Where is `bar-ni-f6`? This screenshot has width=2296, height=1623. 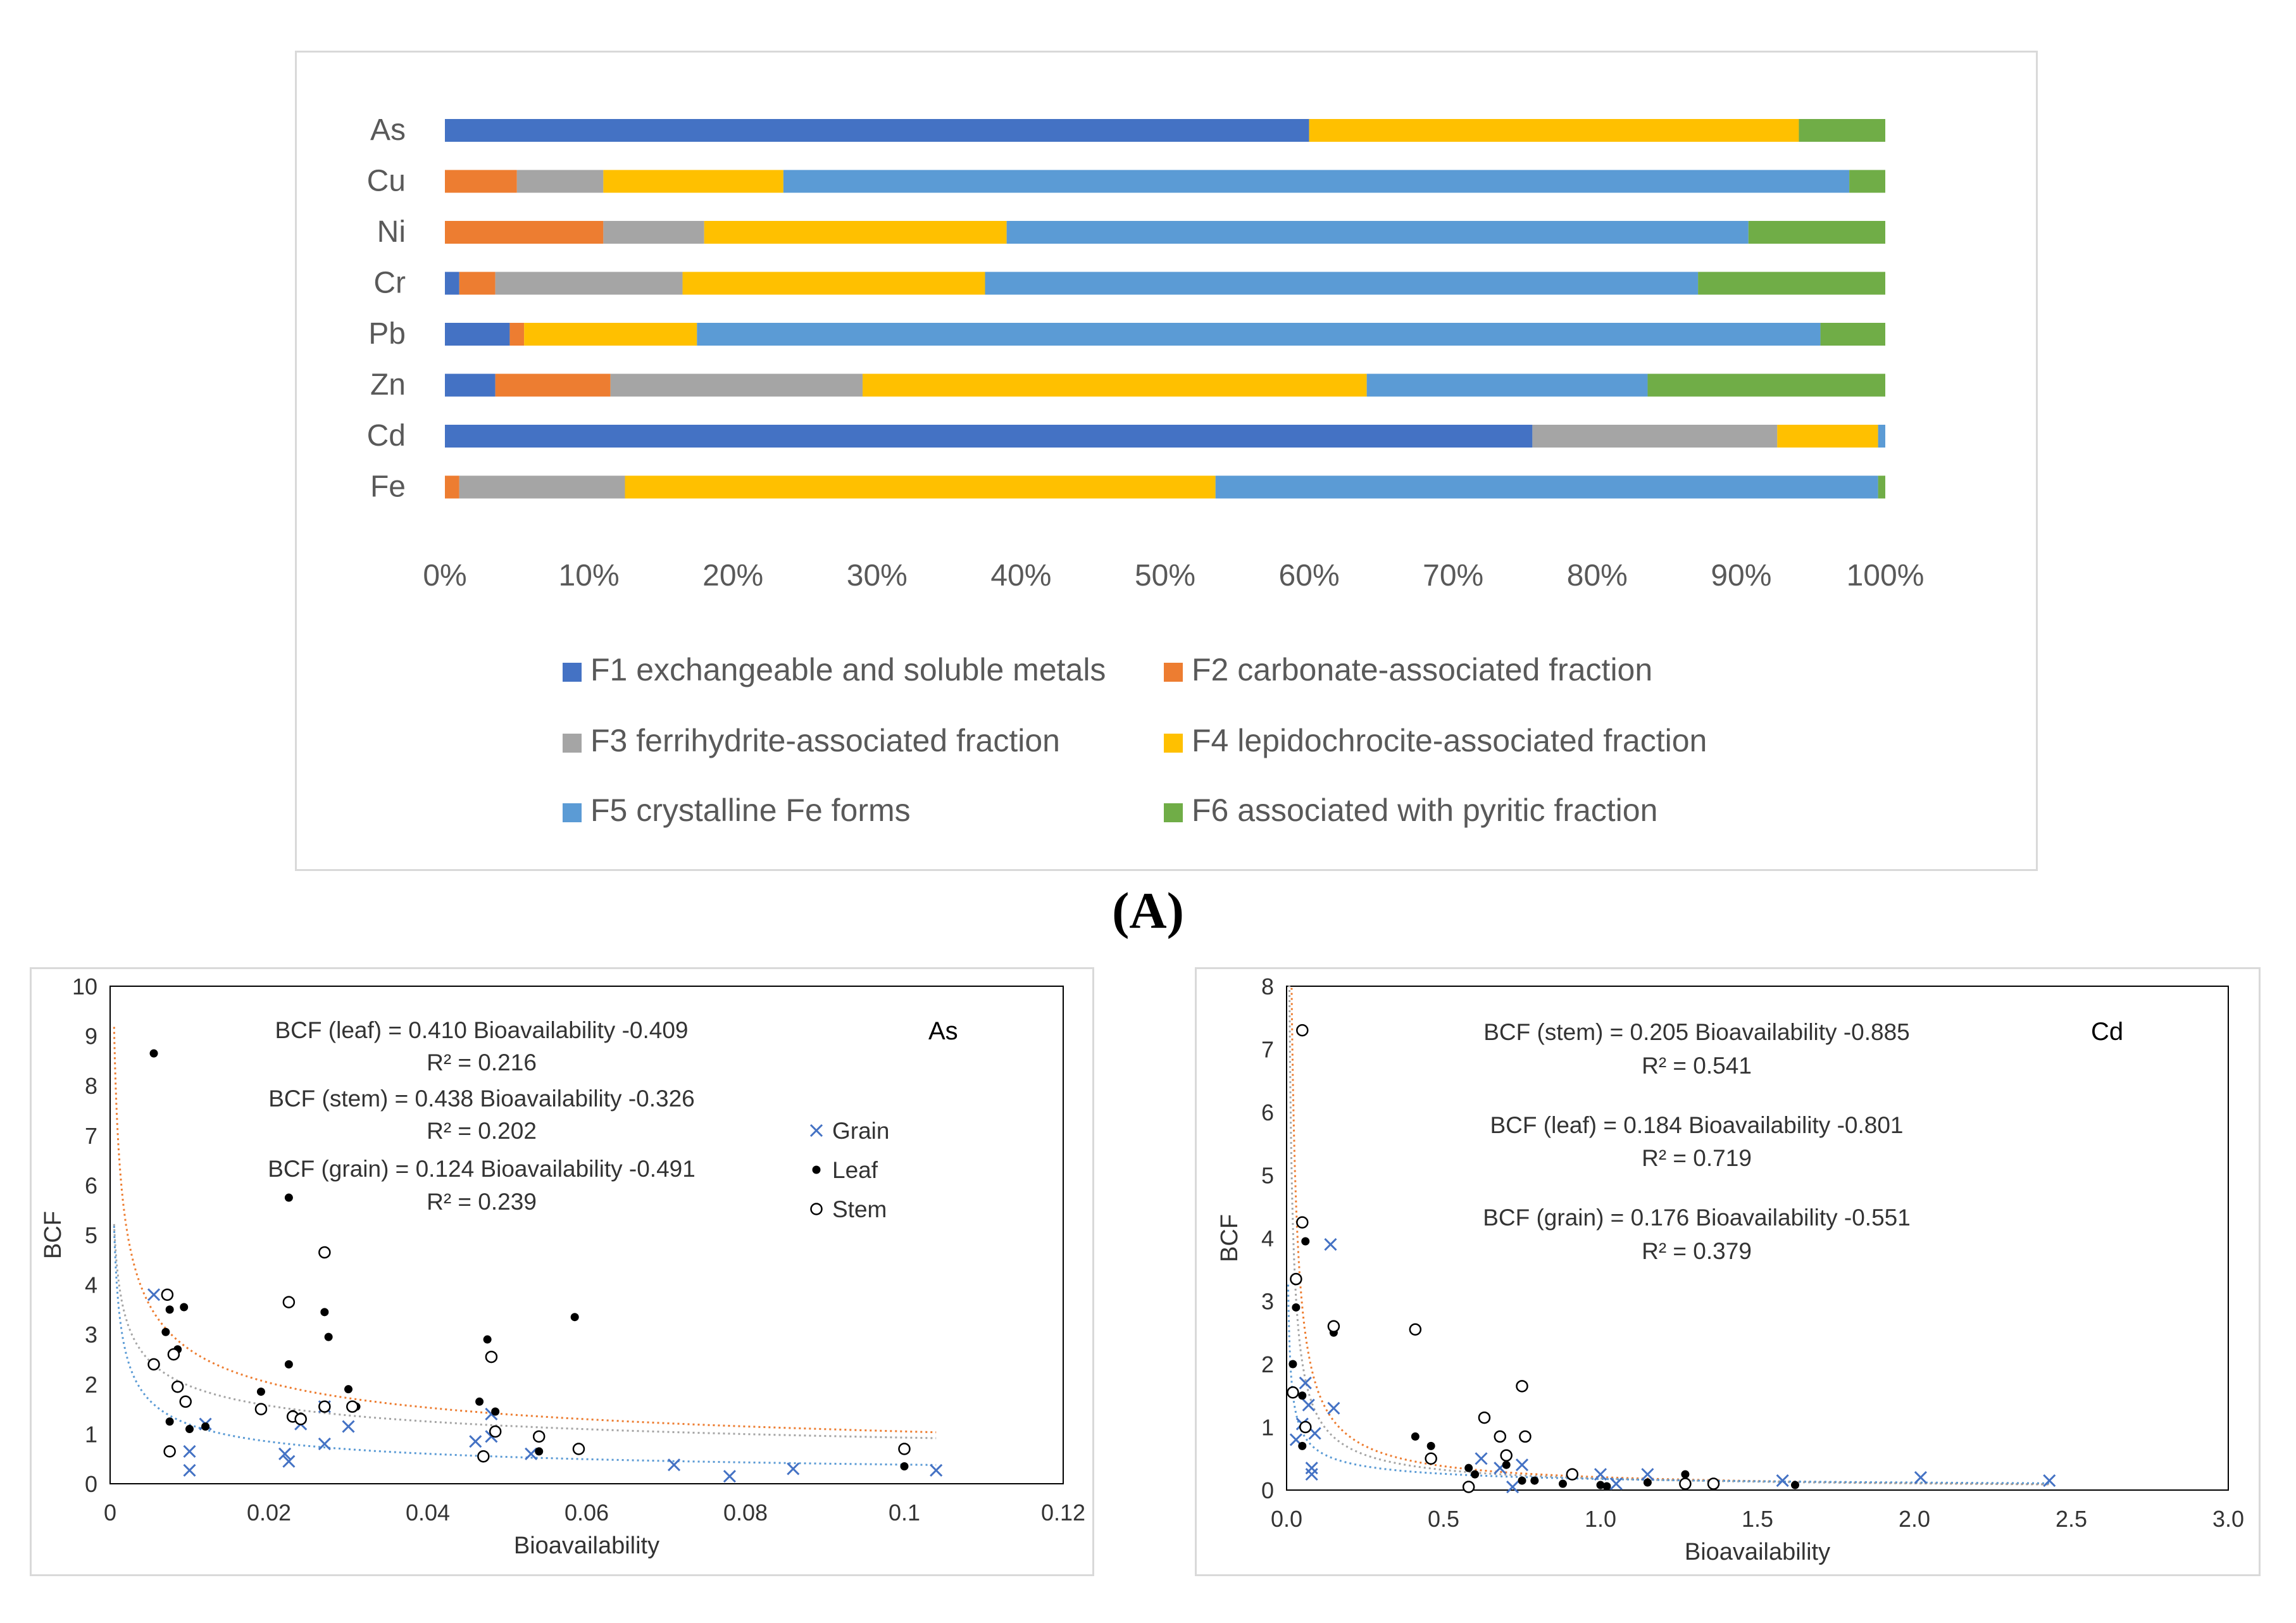
bar-ni-f6 is located at coordinates (1816, 233).